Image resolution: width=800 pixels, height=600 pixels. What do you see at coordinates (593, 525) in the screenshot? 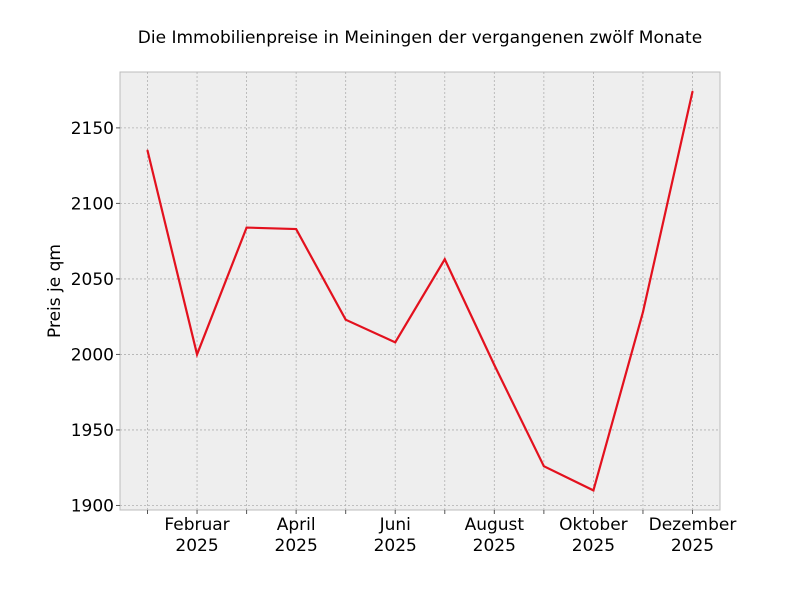
I see `x-tick-label: Oktober` at bounding box center [593, 525].